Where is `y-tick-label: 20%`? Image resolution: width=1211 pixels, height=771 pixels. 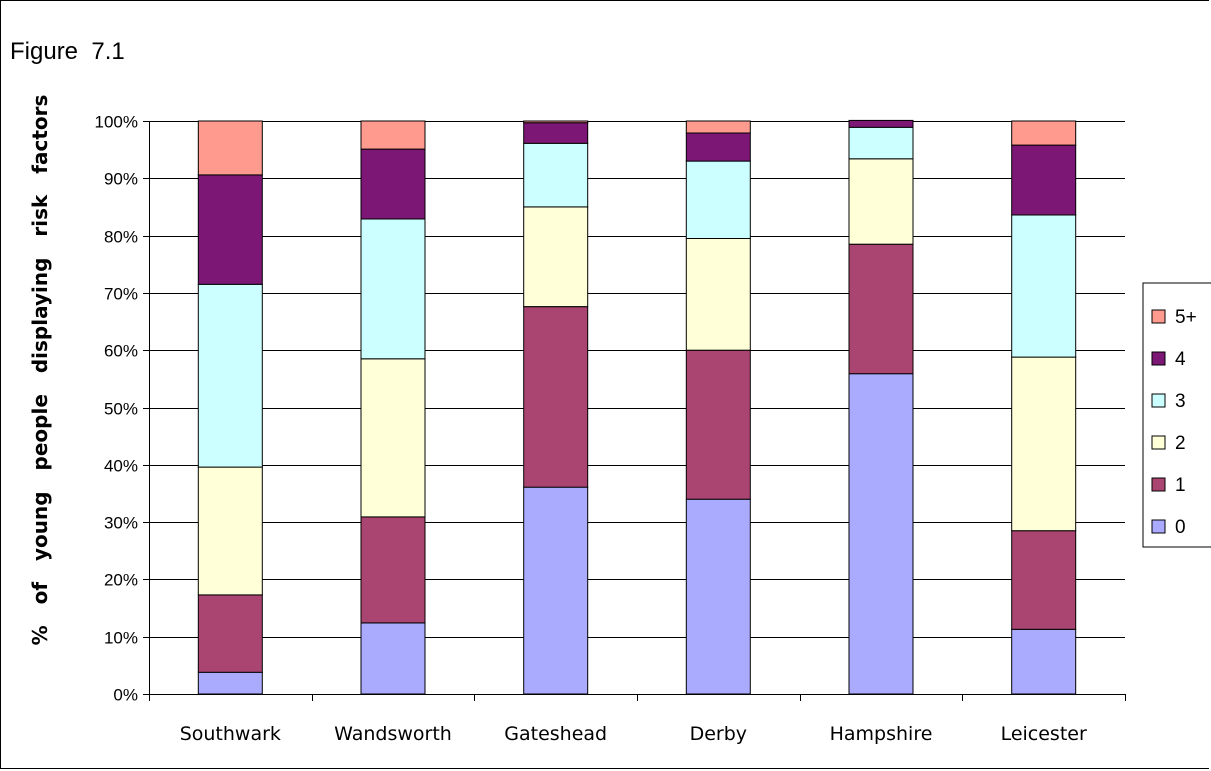 y-tick-label: 20% is located at coordinates (121, 580).